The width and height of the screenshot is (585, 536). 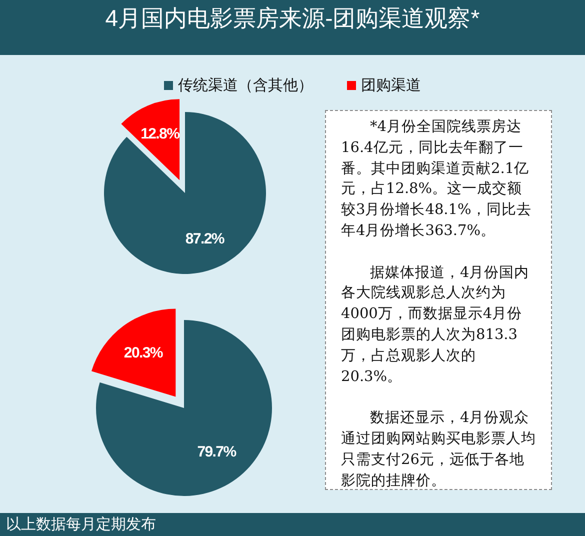 What do you see at coordinates (81, 525) in the screenshot?
I see `text: 以上数据每月定期发布` at bounding box center [81, 525].